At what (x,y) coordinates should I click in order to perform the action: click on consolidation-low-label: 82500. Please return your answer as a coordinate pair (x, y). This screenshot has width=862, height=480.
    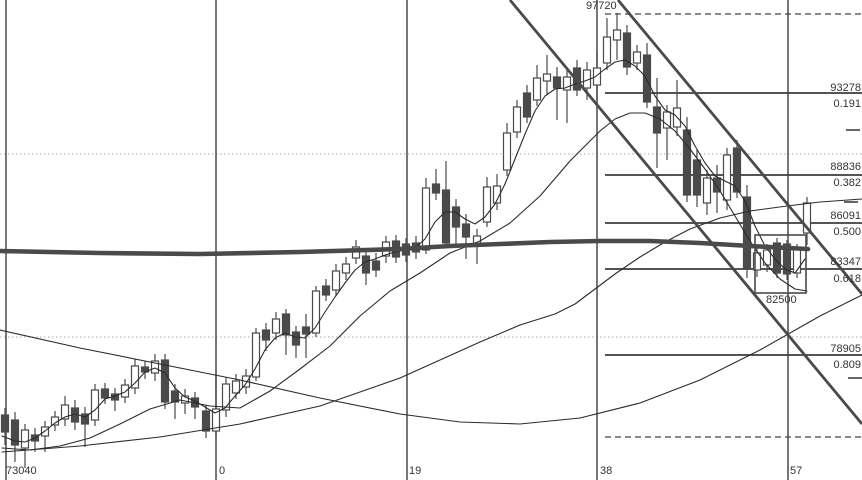
    Looking at the image, I should click on (781, 300).